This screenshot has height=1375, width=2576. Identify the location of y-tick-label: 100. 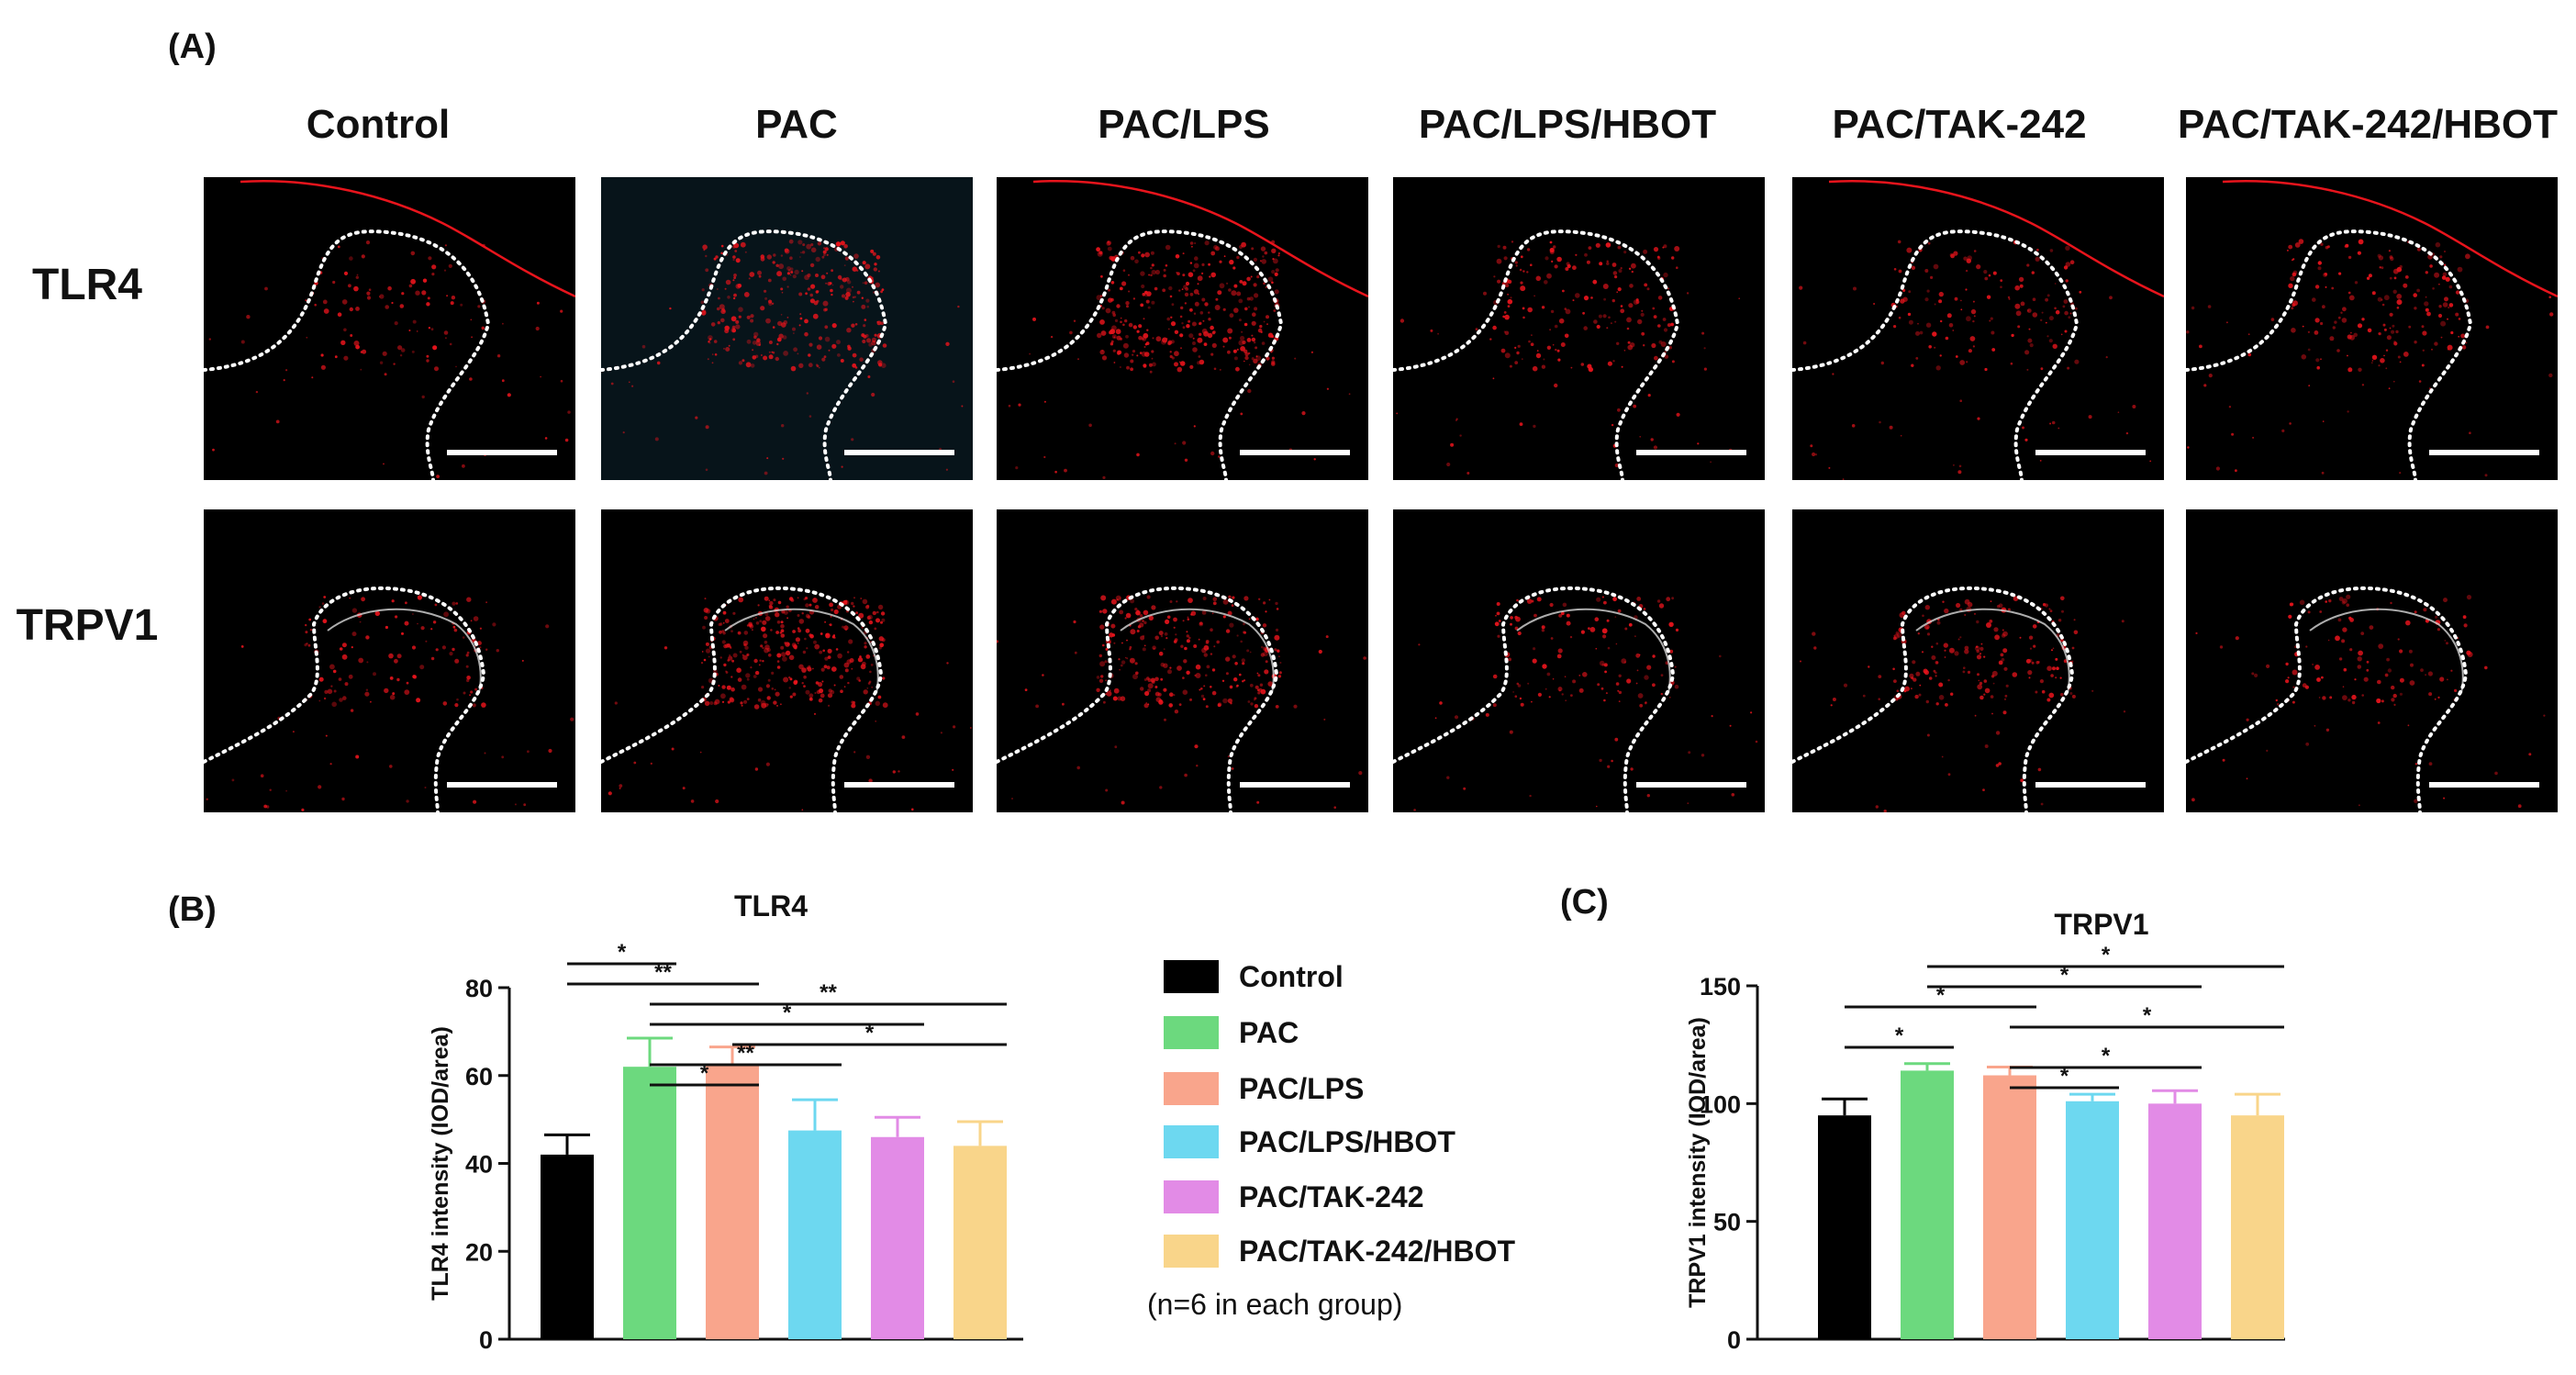
(1720, 1104).